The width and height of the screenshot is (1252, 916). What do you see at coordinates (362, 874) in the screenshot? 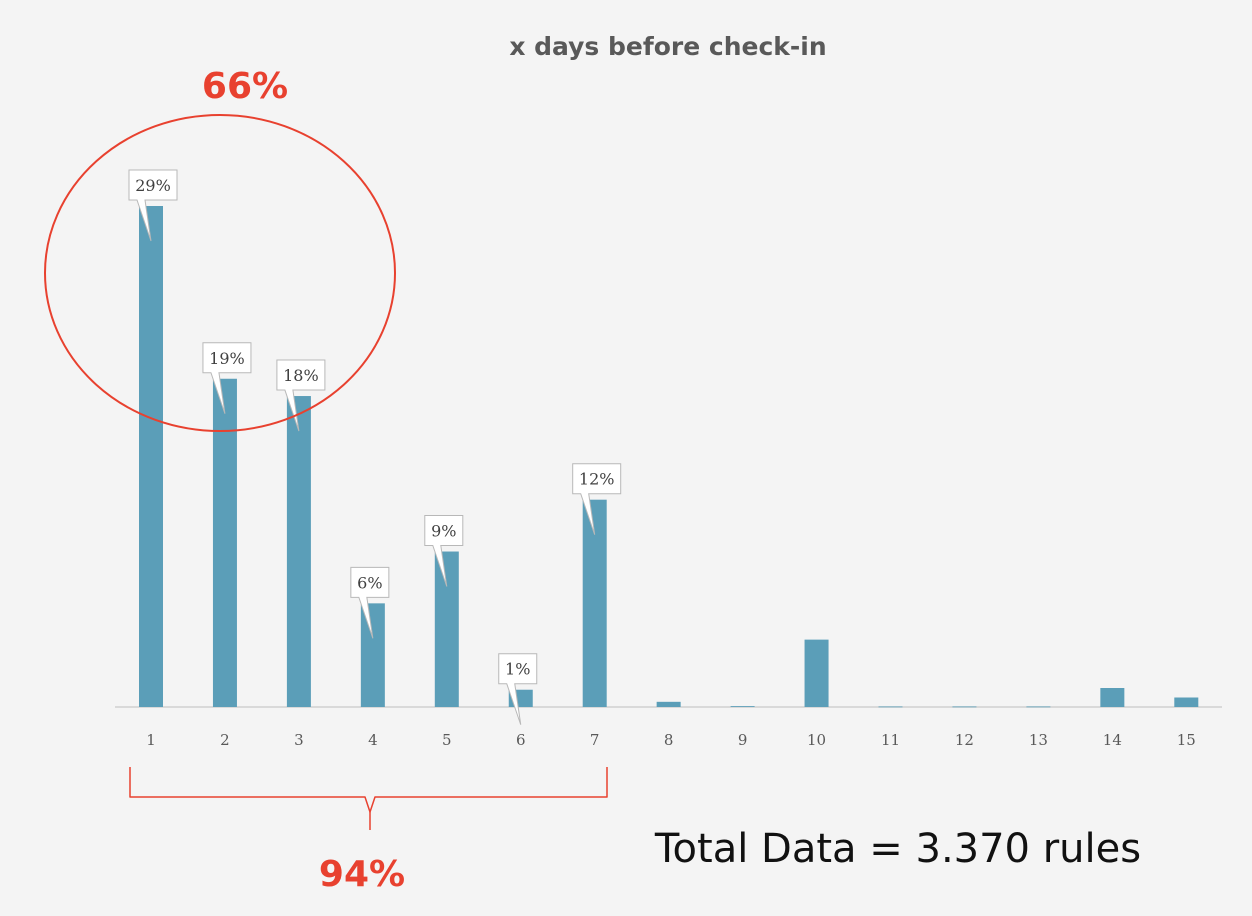
I see `brace-annotation-label: 94%` at bounding box center [362, 874].